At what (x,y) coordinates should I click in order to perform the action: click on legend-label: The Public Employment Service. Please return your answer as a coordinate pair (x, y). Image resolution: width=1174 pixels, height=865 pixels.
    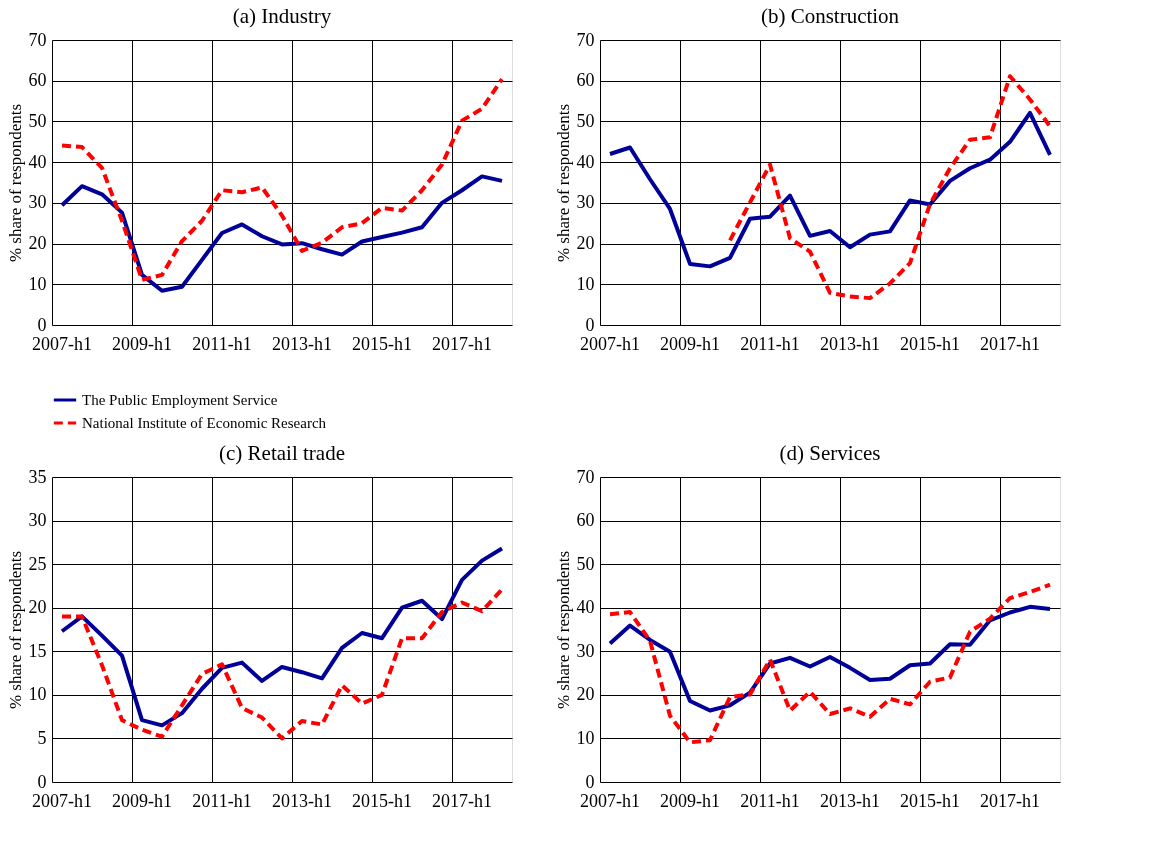
    Looking at the image, I should click on (180, 400).